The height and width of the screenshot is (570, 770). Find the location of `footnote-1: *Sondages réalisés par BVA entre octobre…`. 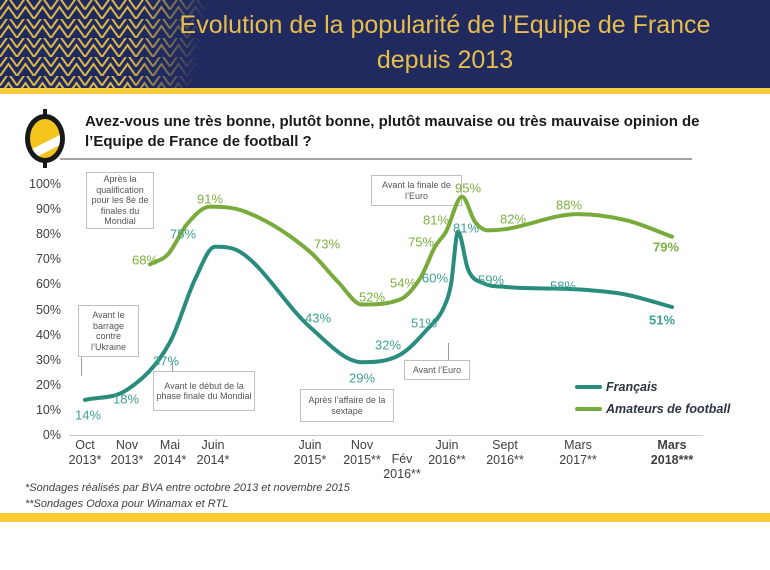

footnote-1: *Sondages réalisés par BVA entre octobre… is located at coordinates (187, 488).